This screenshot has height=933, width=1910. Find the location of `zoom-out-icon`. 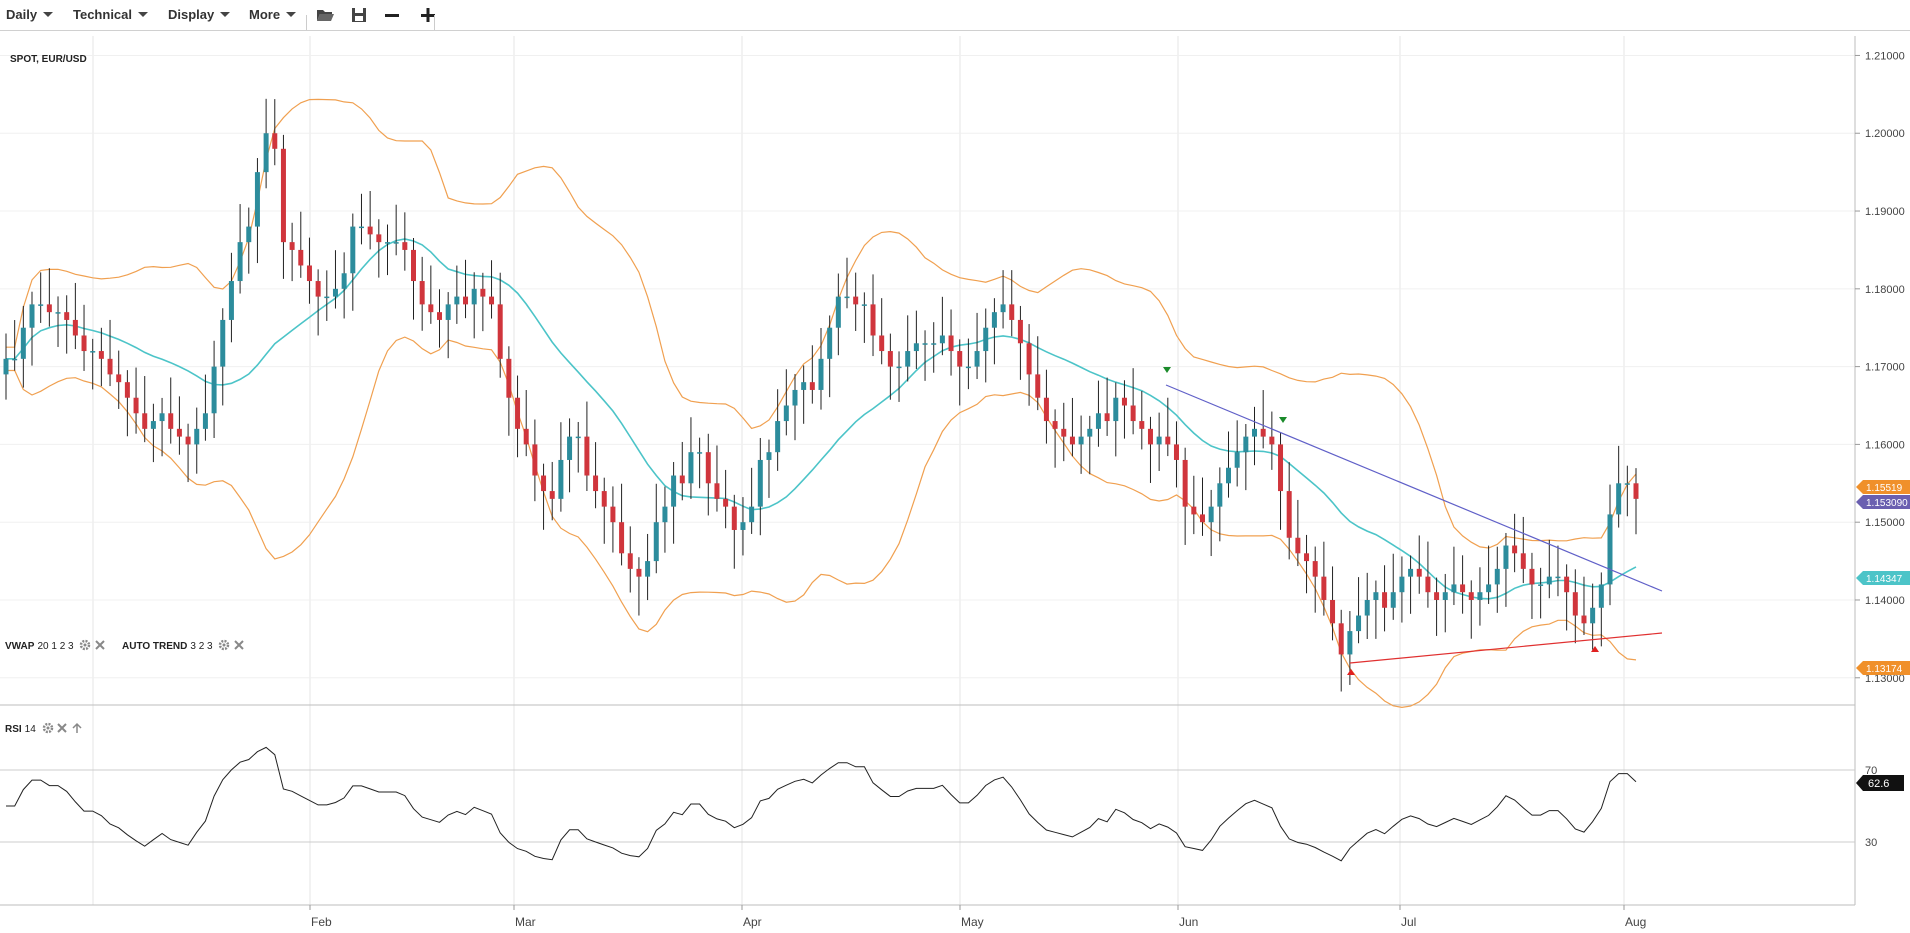

zoom-out-icon is located at coordinates (392, 15).